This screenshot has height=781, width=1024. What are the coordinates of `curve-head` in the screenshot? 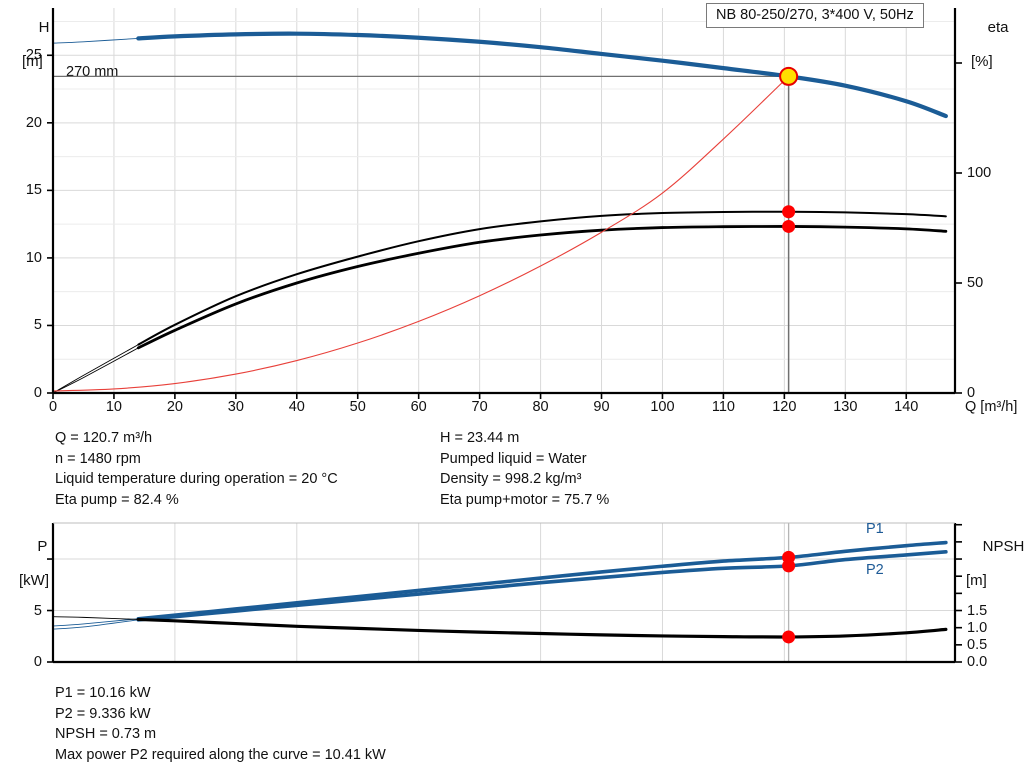 It's located at (542, 75).